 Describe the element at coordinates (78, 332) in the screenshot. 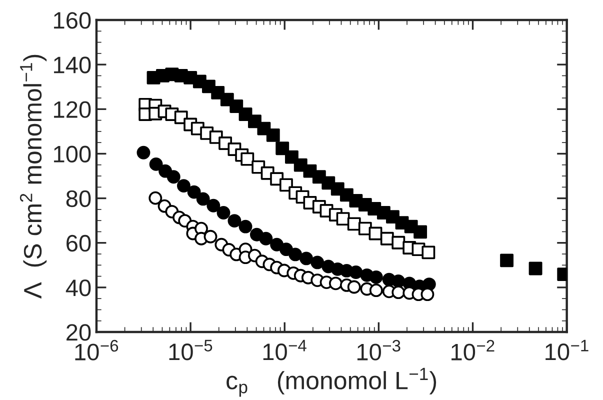

I see `y-tick-label: 20` at that location.